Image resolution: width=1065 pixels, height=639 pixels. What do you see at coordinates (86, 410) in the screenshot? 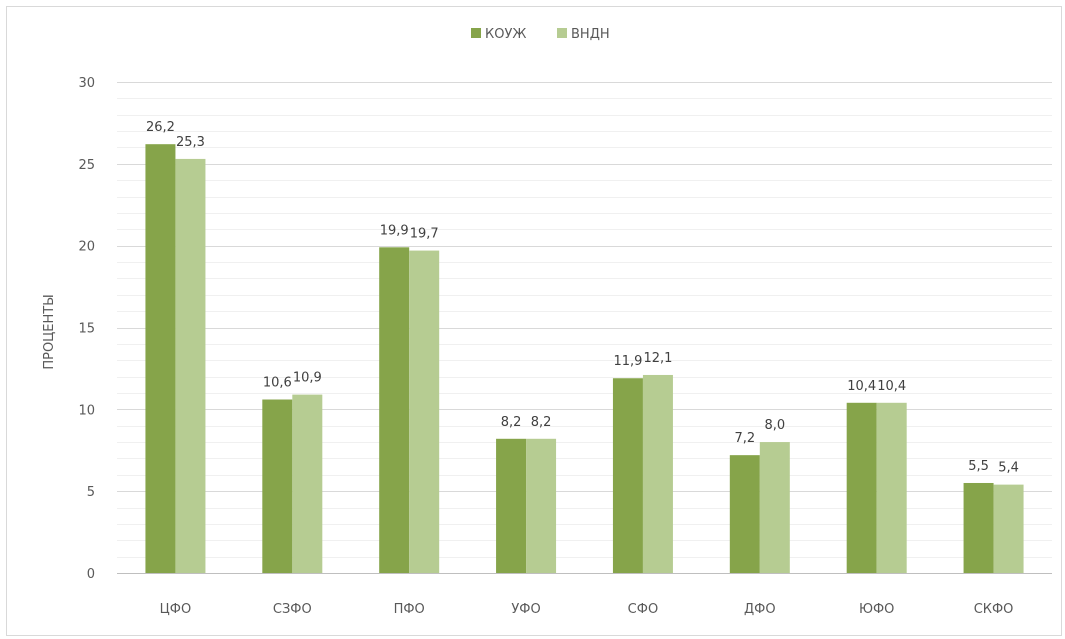
I see `y-tick-label: 10` at bounding box center [86, 410].